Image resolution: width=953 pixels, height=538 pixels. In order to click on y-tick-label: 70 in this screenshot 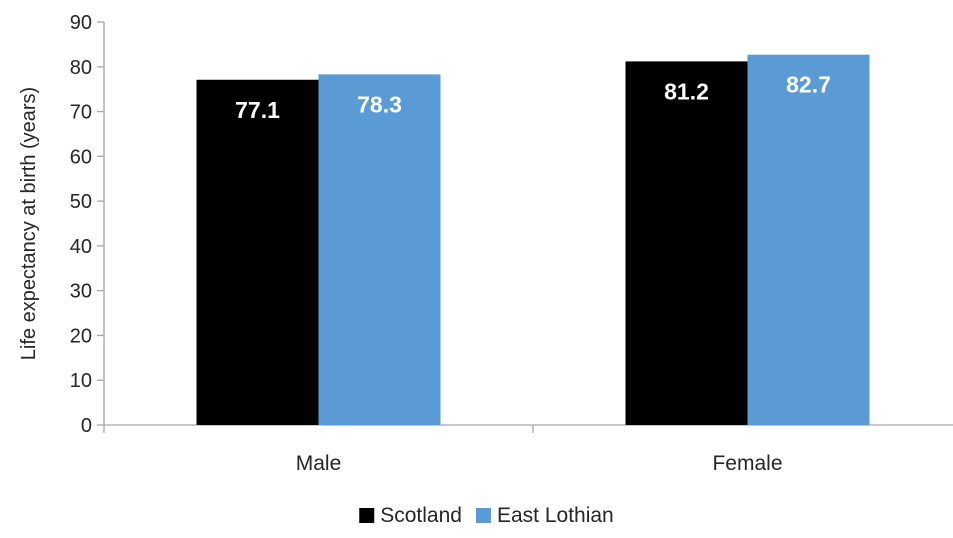, I will do `click(81, 113)`.